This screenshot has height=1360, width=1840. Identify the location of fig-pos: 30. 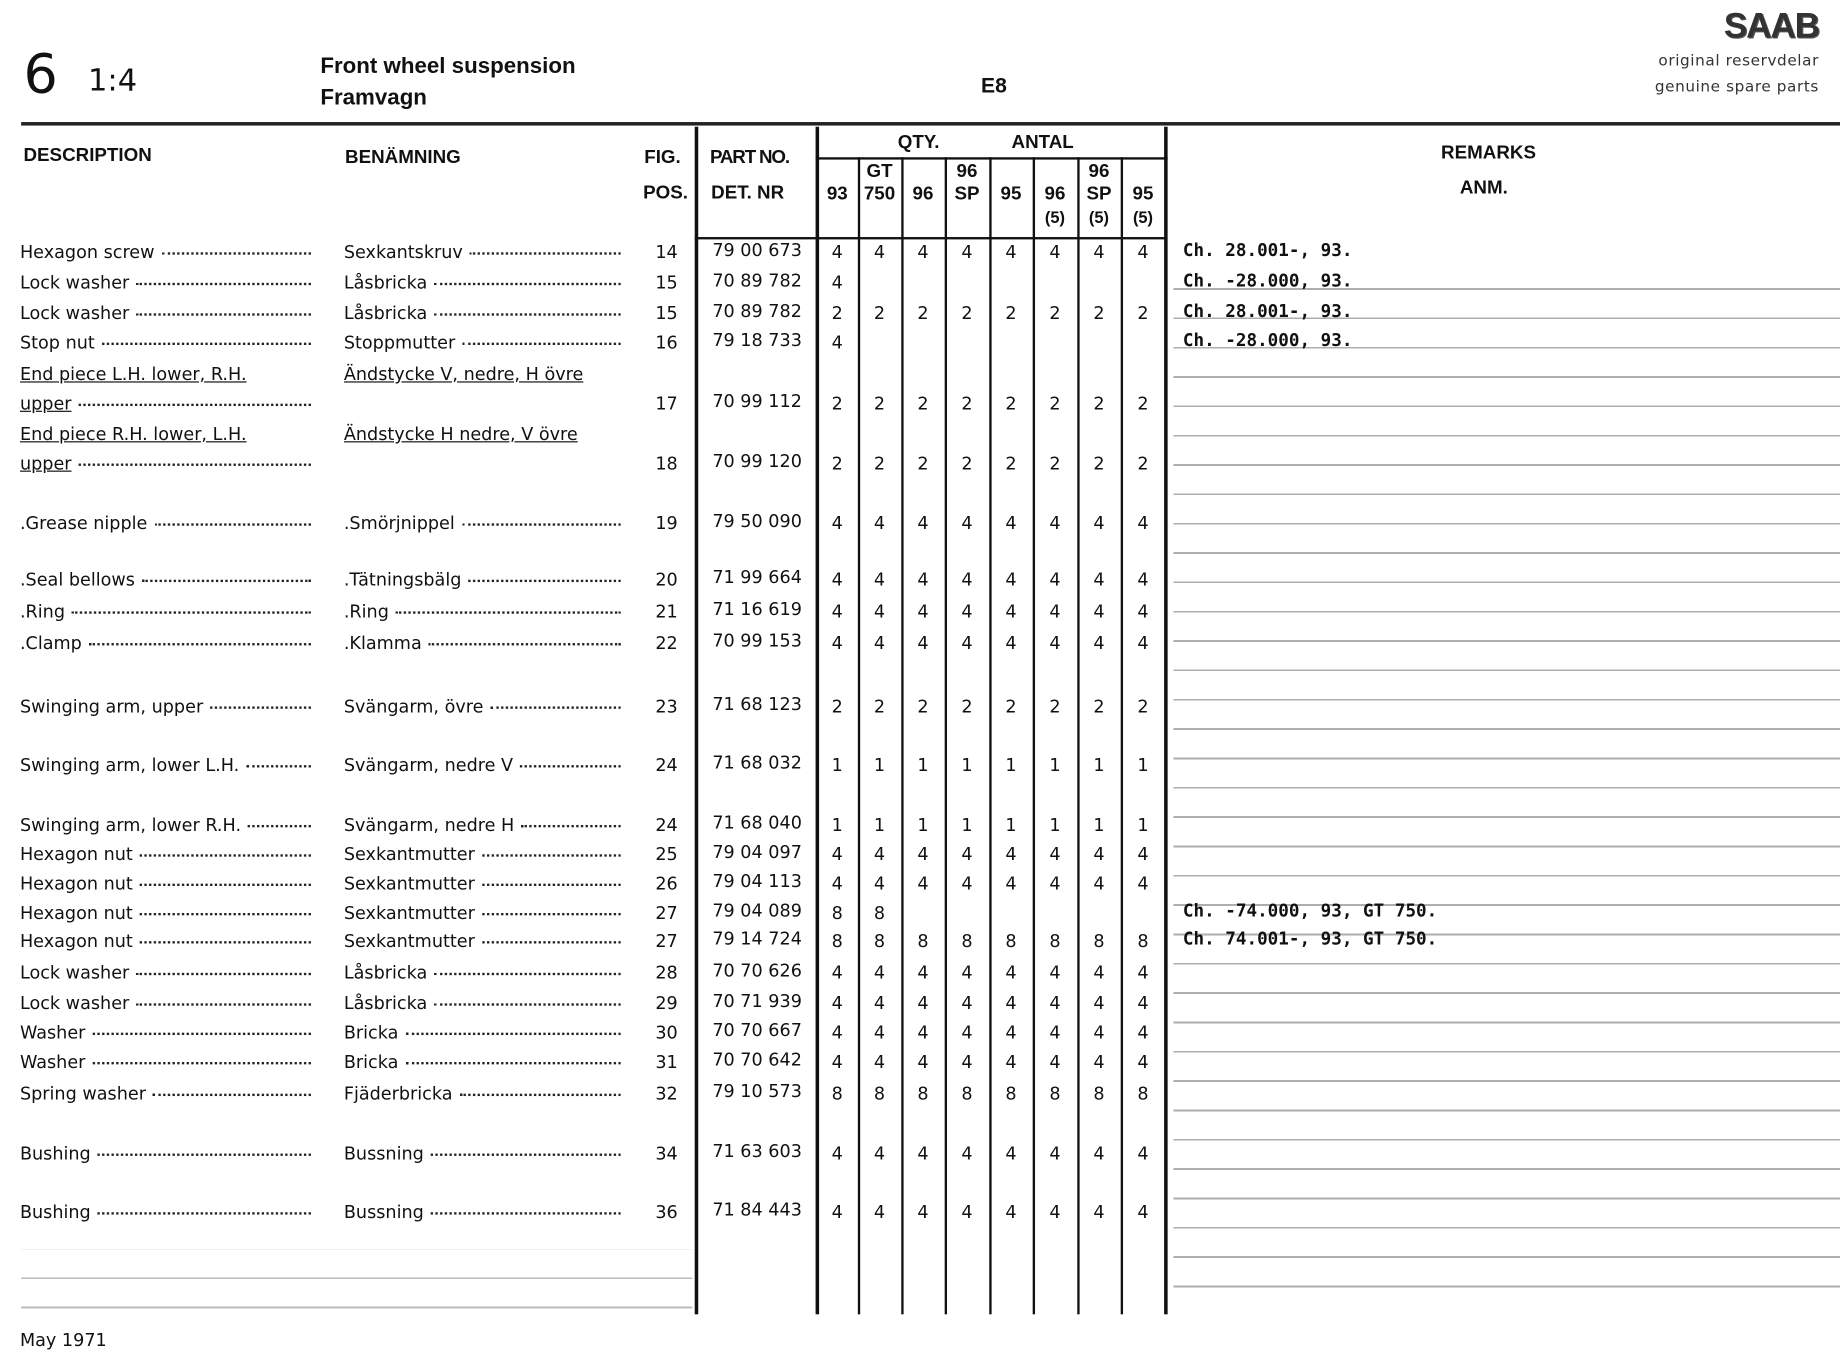
(666, 1033).